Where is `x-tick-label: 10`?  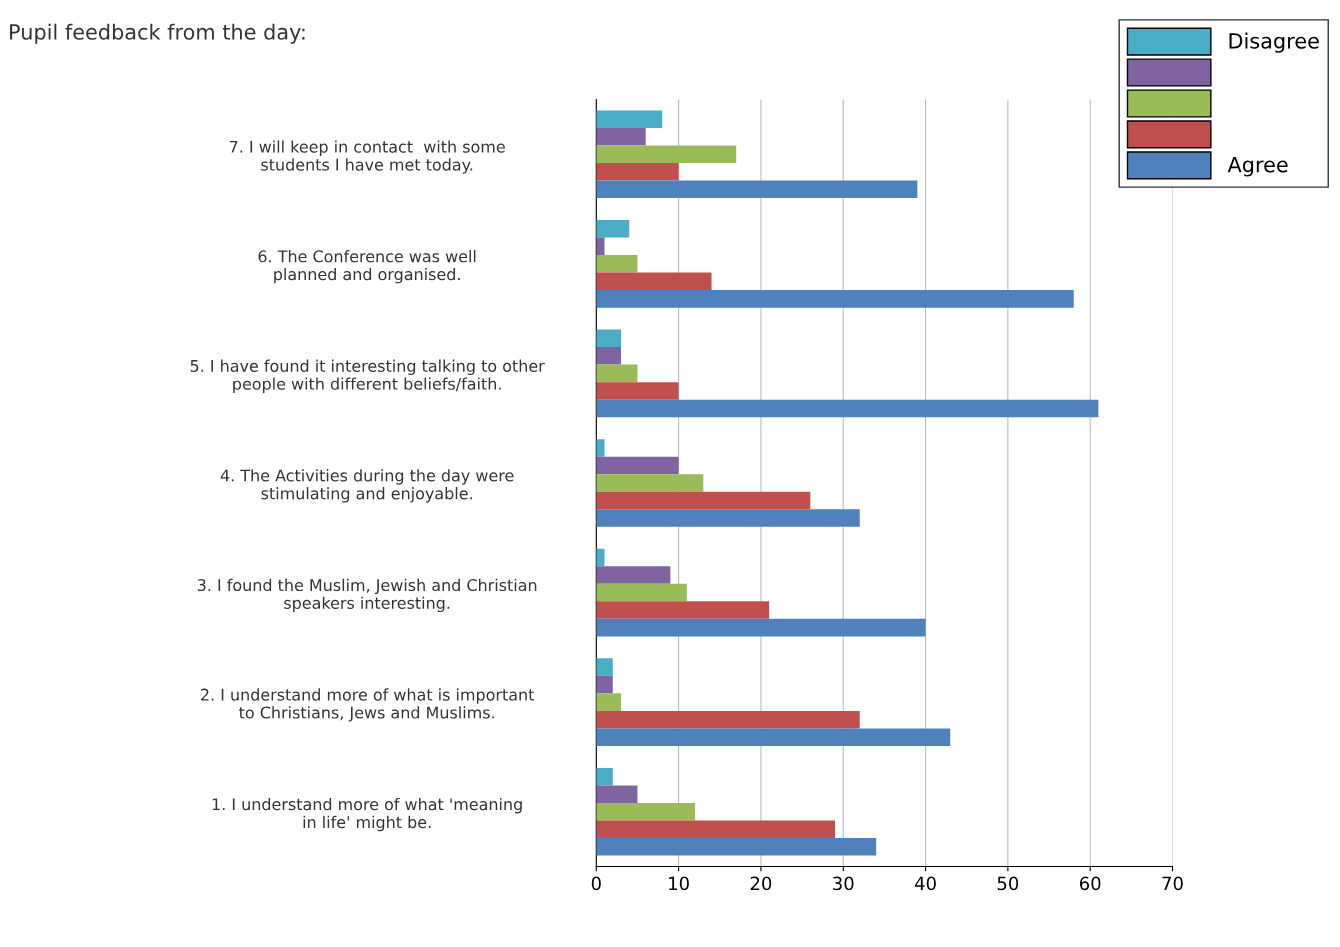
x-tick-label: 10 is located at coordinates (679, 883).